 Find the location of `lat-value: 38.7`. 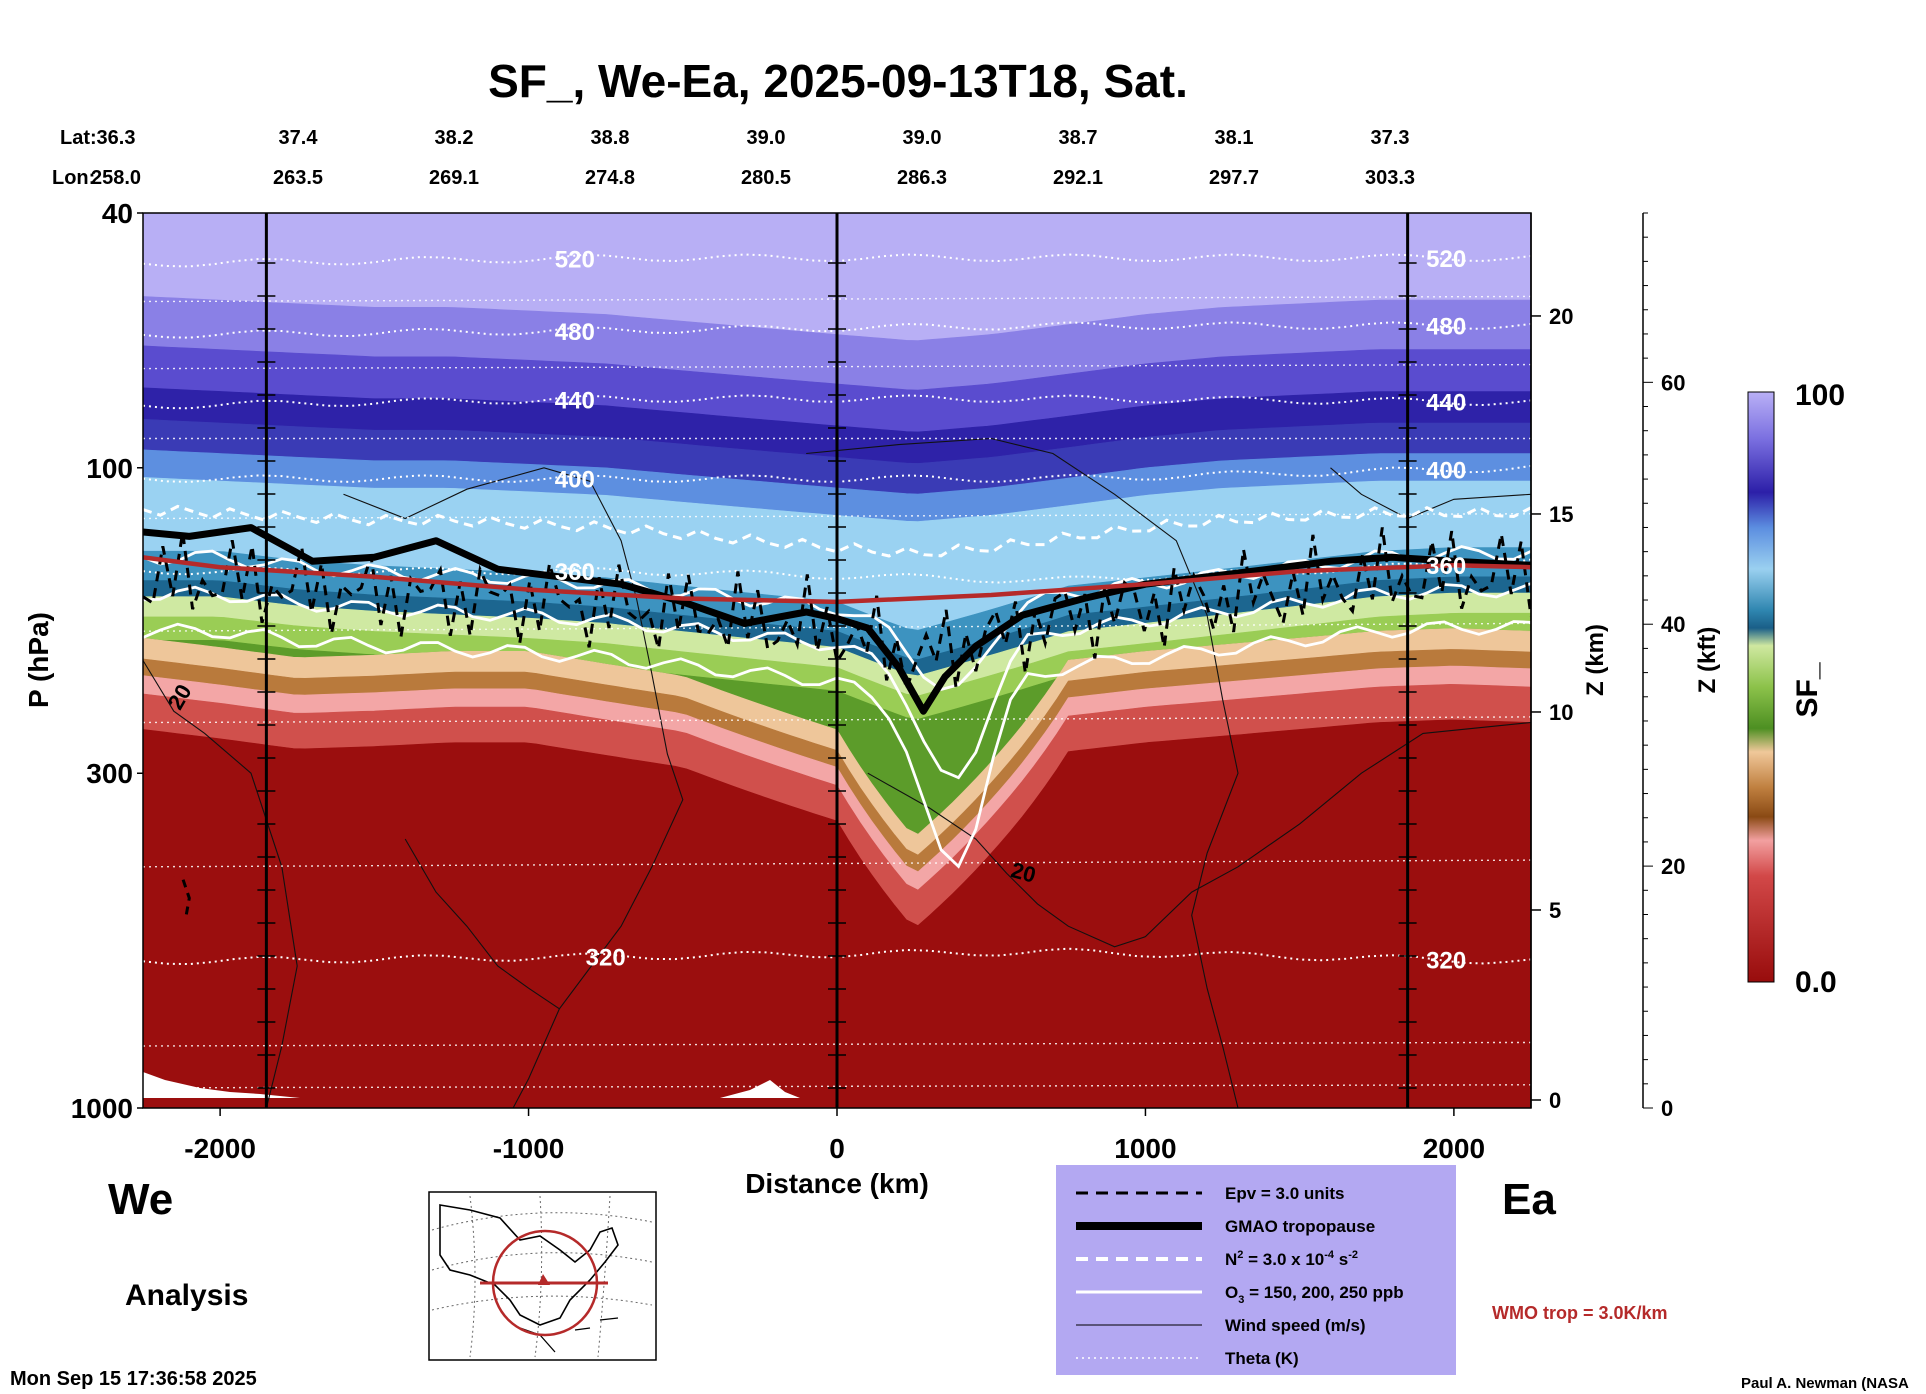

lat-value: 38.7 is located at coordinates (1078, 138).